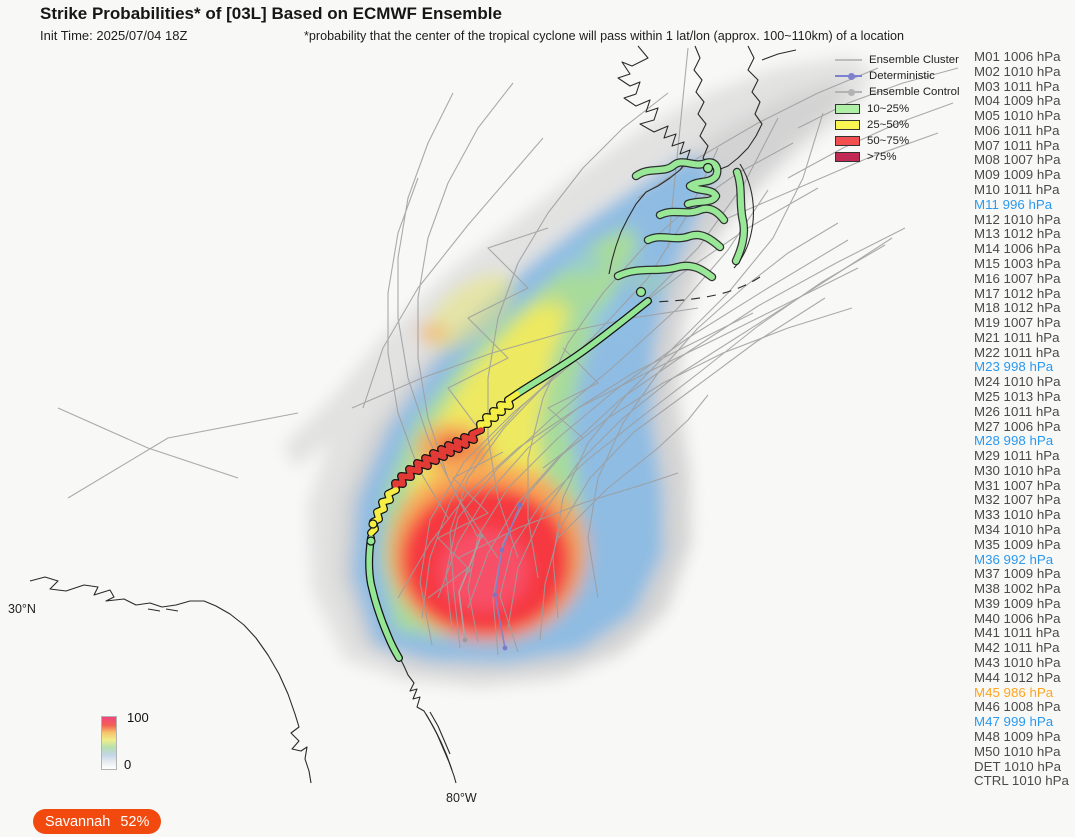 Image resolution: width=1075 pixels, height=837 pixels. I want to click on city-probability-value: 52%, so click(135, 821).